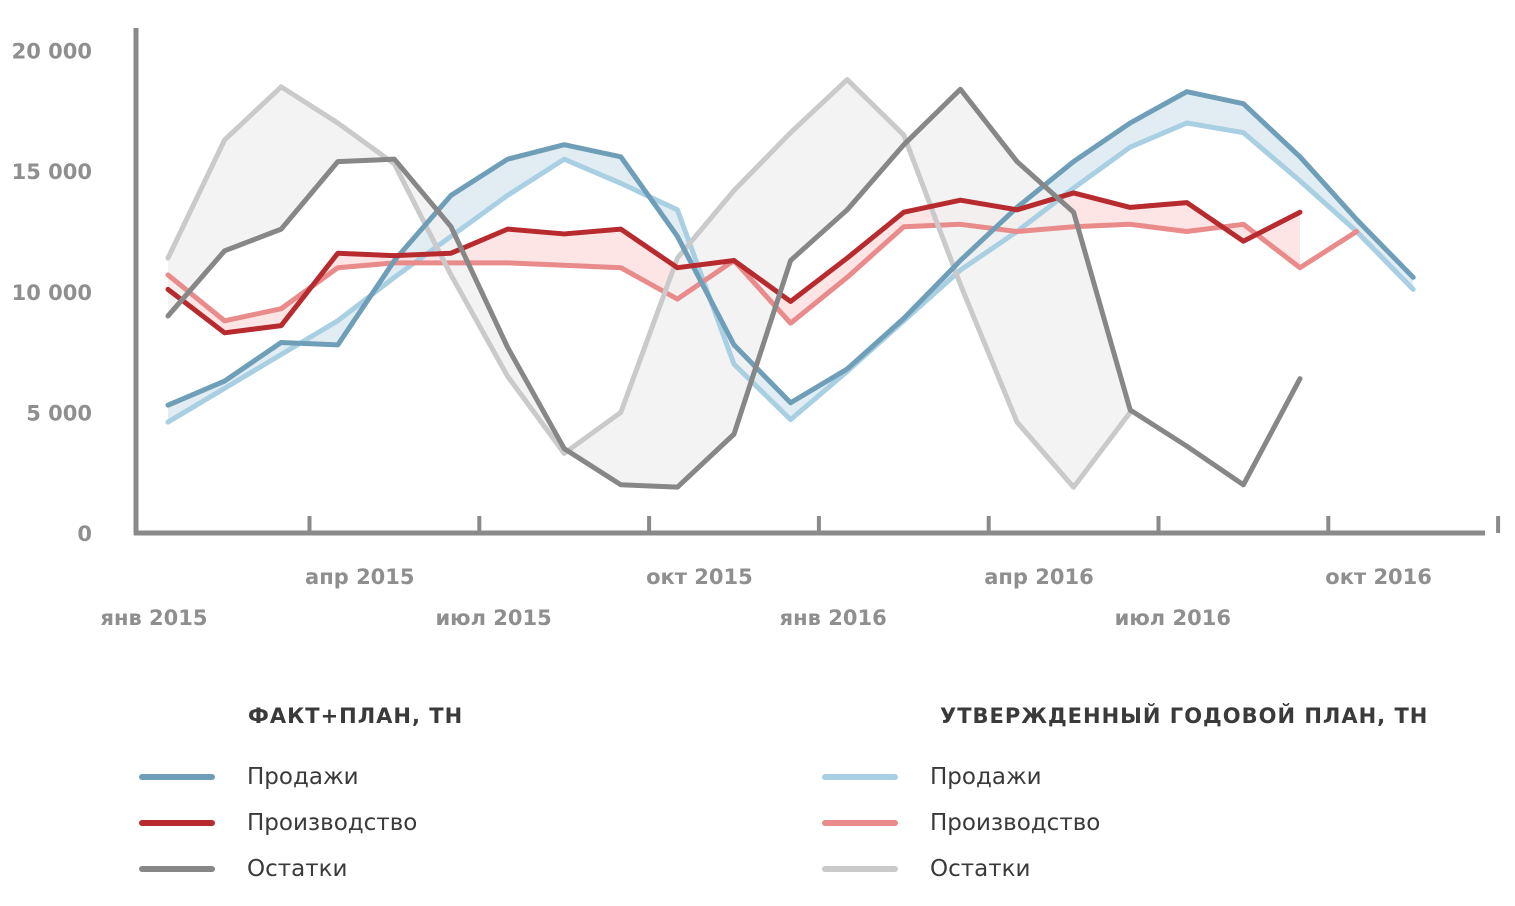 Image resolution: width=1515 pixels, height=906 pixels. Describe the element at coordinates (59, 413) in the screenshot. I see `y-tick-label: 5 000` at that location.